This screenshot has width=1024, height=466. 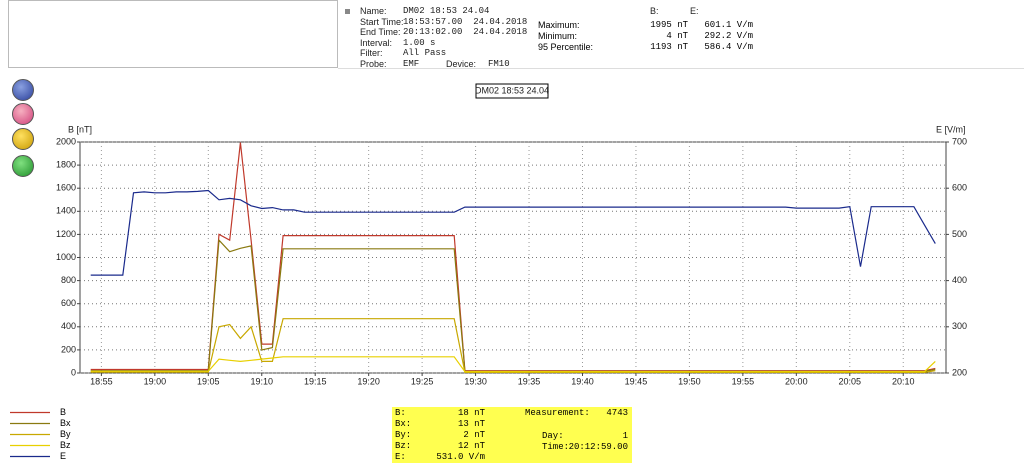 I want to click on stats-b: 1995 nT, so click(x=669, y=25).